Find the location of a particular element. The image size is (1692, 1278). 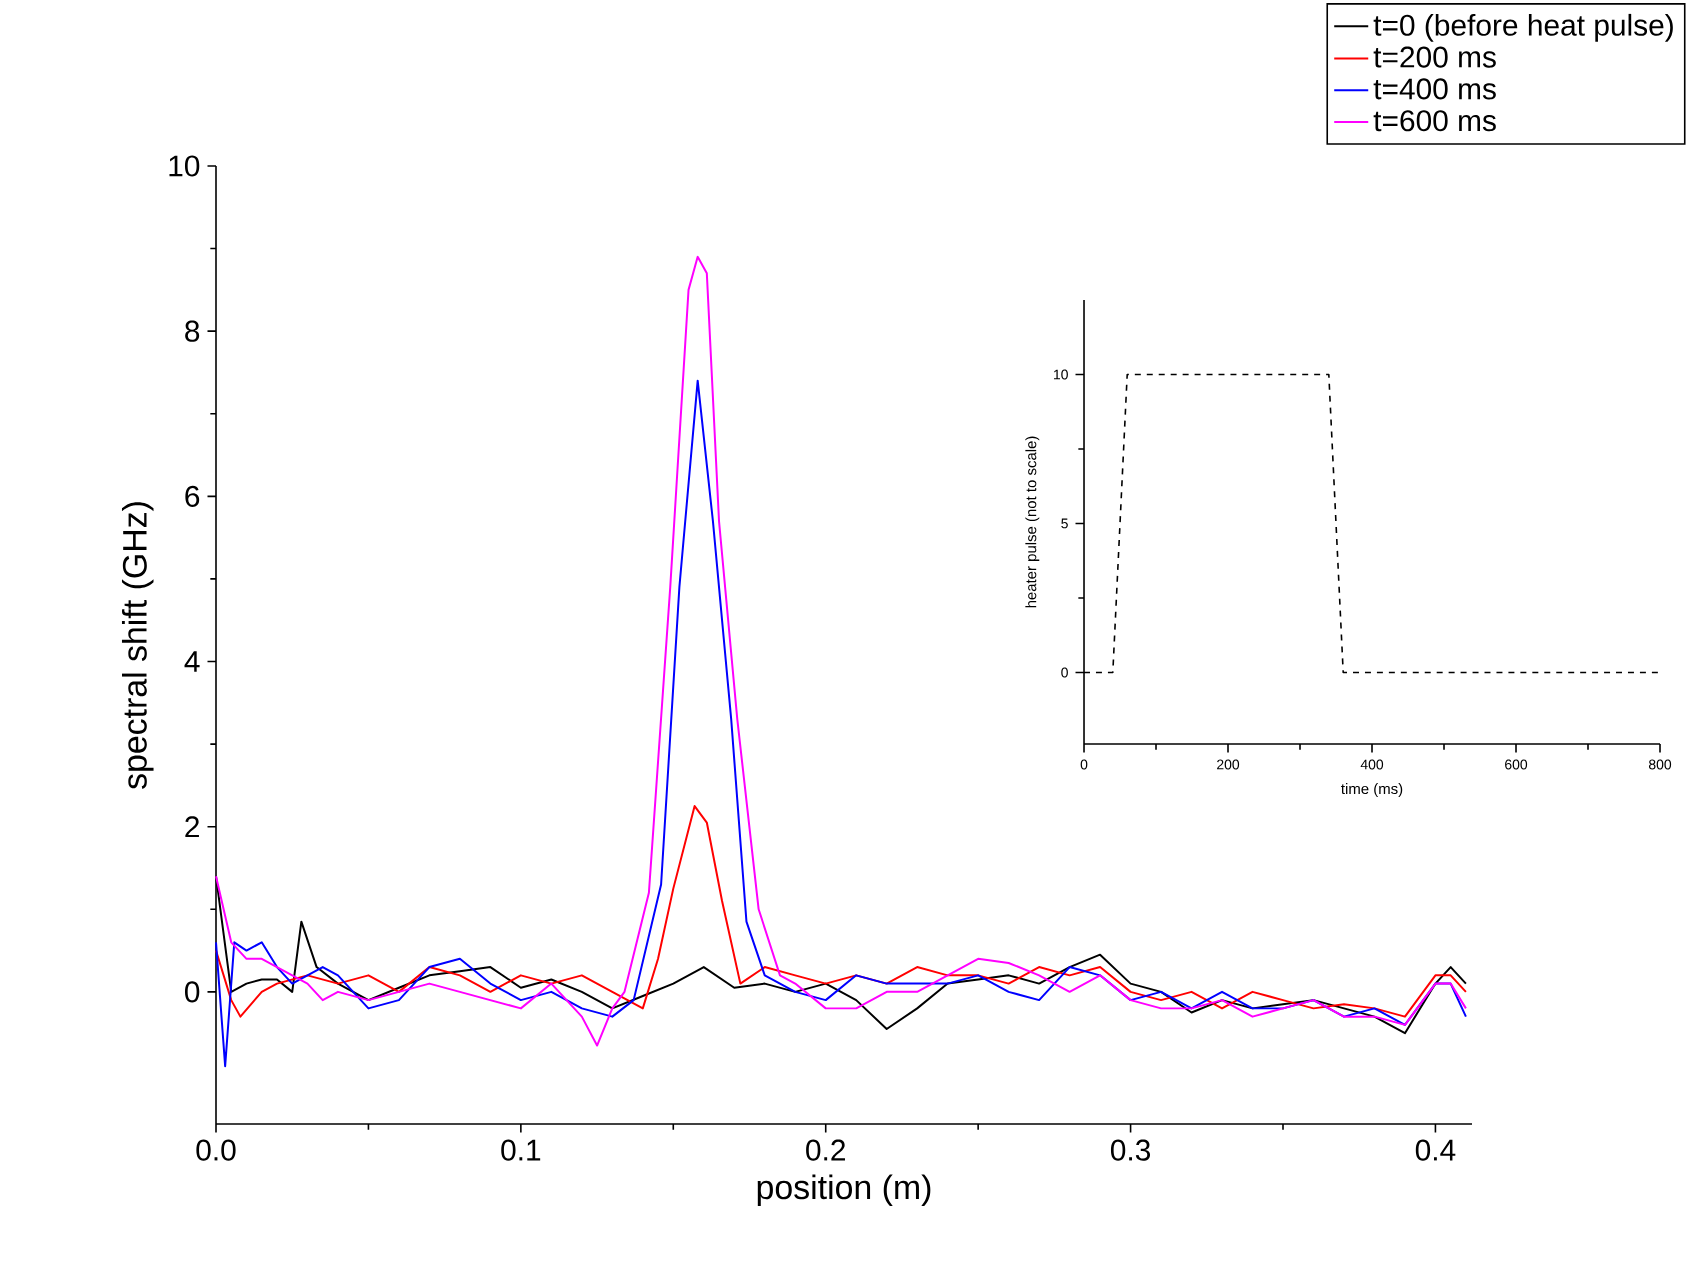

legend-label: t=600 ms is located at coordinates (1434, 121).